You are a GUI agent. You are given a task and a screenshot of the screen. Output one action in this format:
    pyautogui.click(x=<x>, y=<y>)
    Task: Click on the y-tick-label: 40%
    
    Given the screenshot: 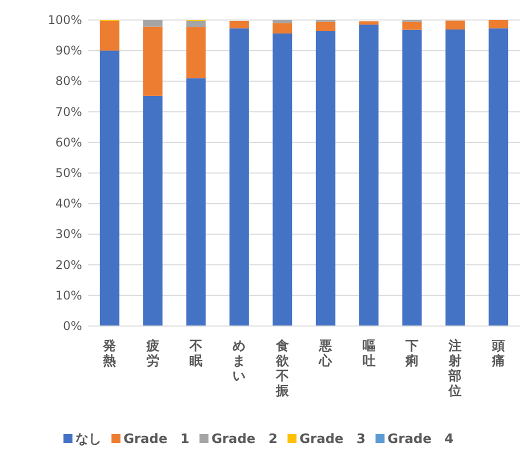 What is the action you would take?
    pyautogui.click(x=68, y=203)
    